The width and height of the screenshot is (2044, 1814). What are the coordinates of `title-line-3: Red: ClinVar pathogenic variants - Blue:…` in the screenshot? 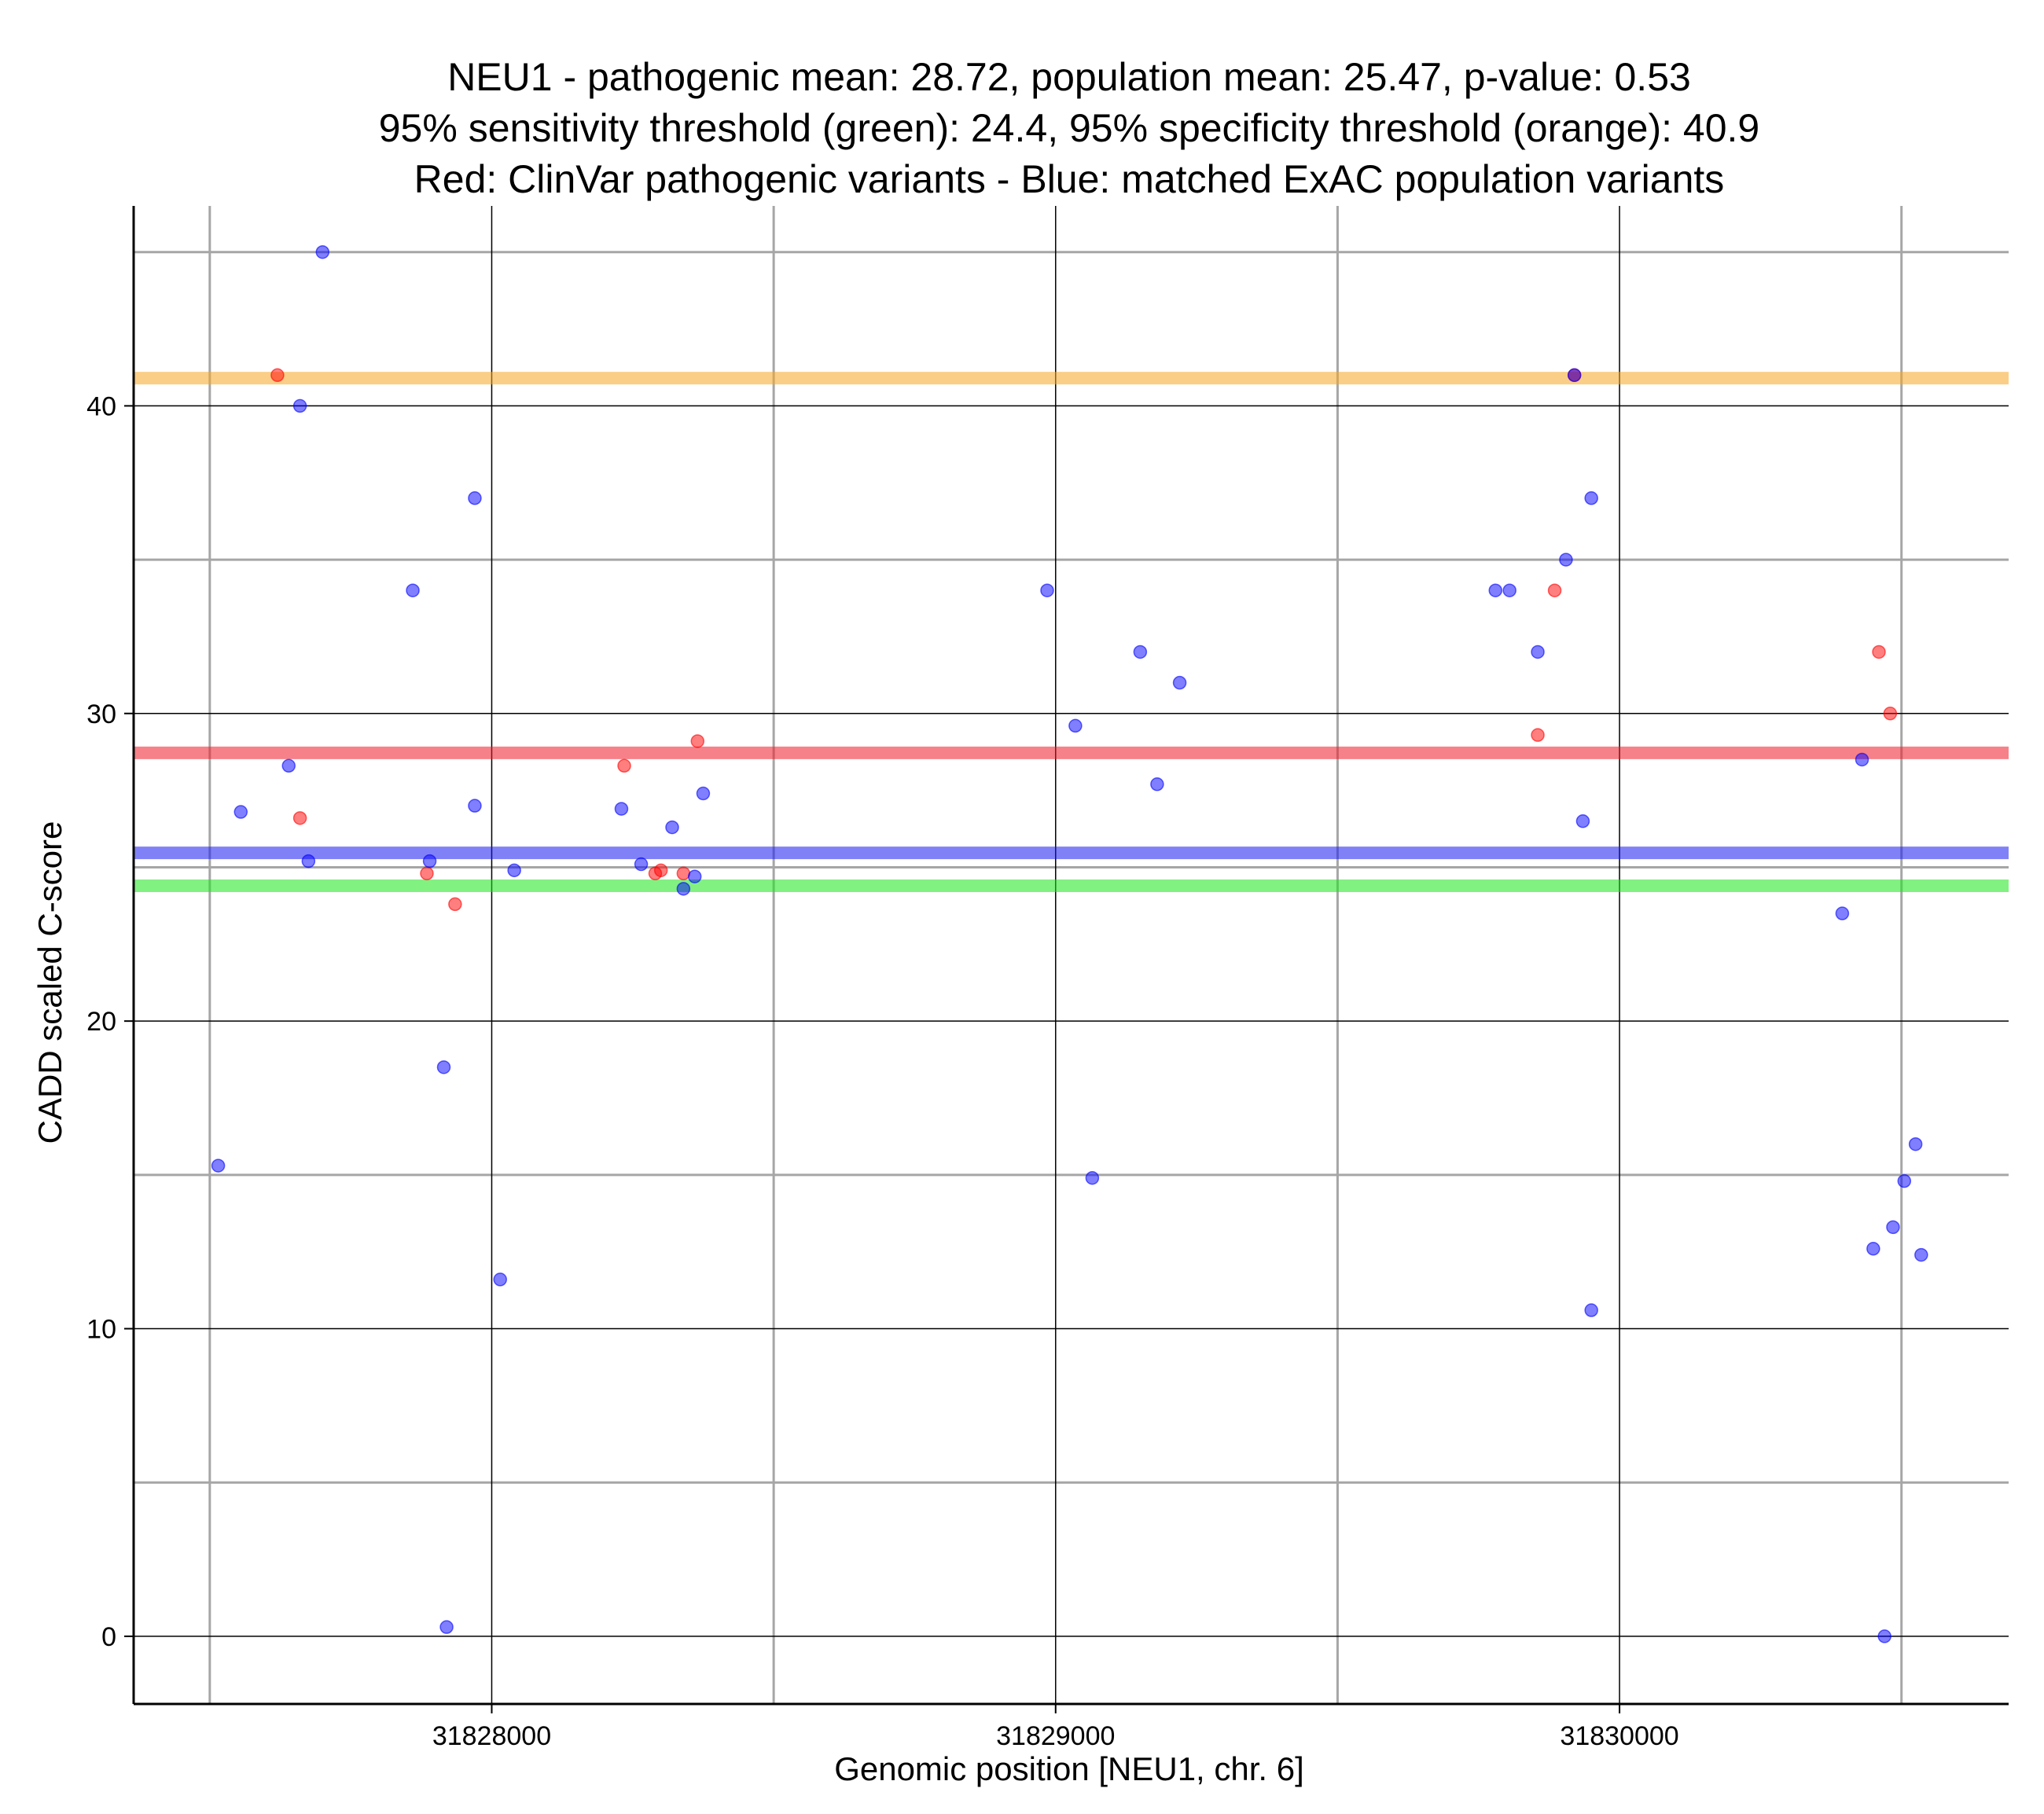 It's located at (1069, 179).